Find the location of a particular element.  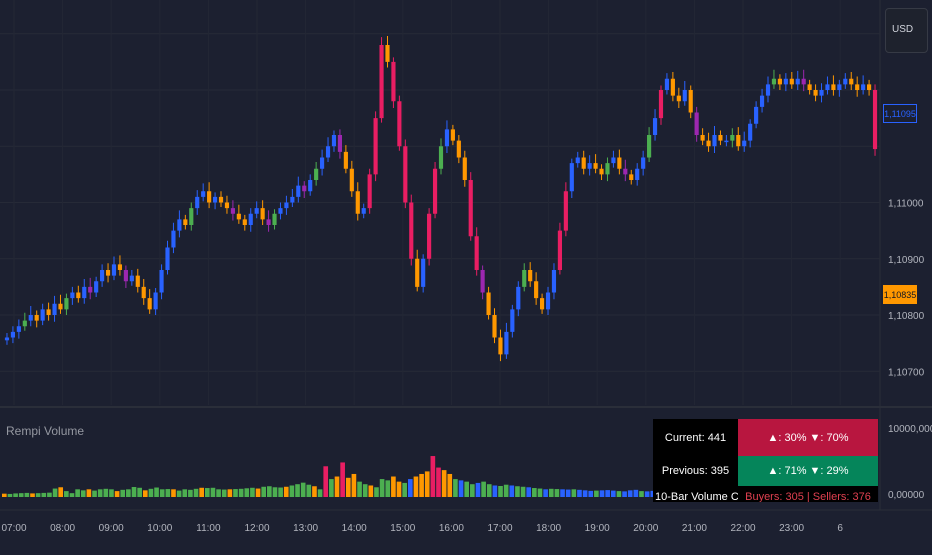

x-tick-label: 16:00 is located at coordinates (451, 528).